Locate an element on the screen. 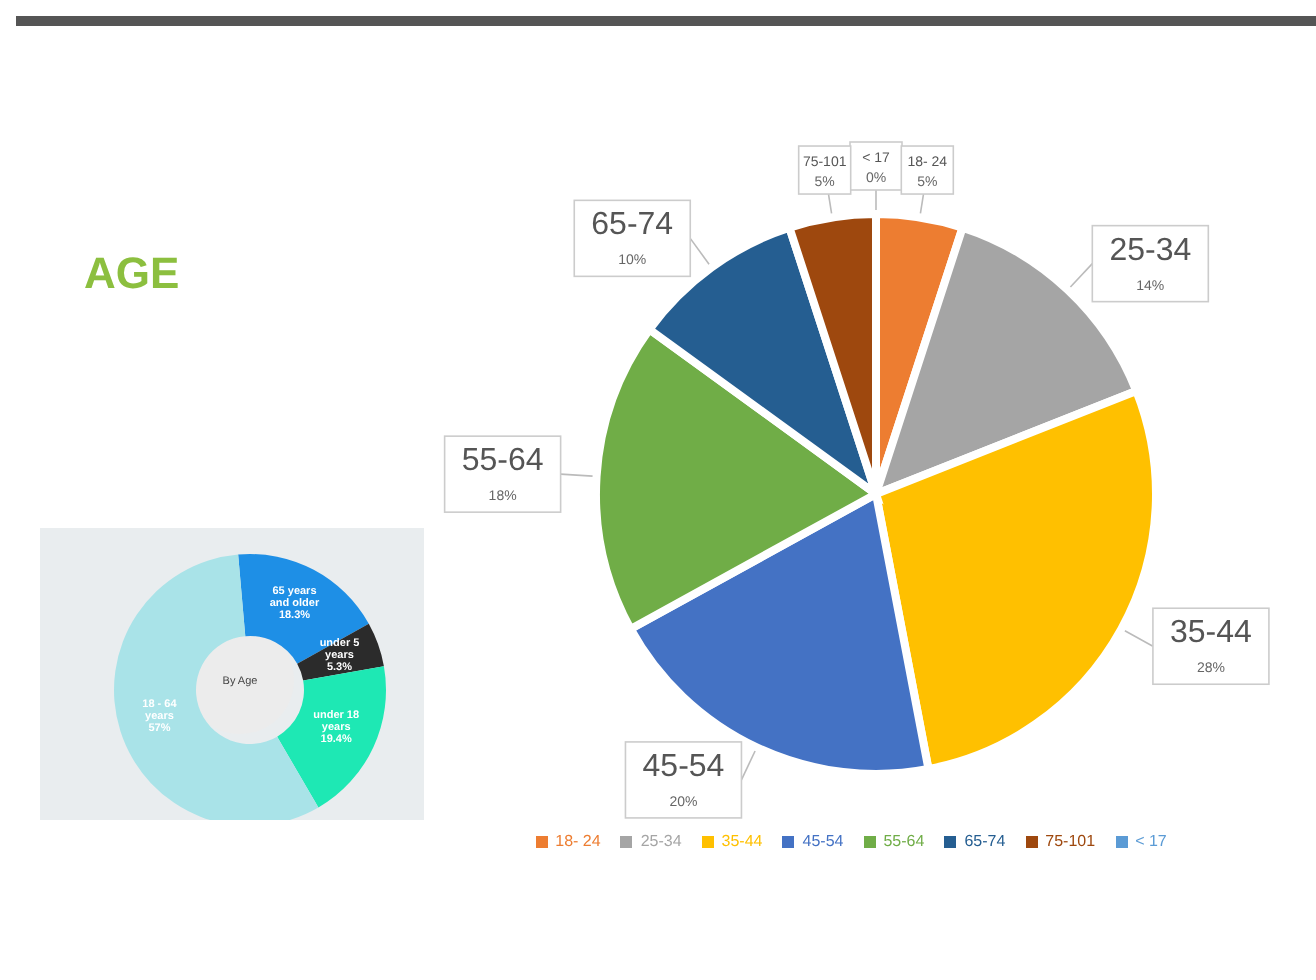 The height and width of the screenshot is (980, 1316). slice-label: 45-54 is located at coordinates (683, 766).